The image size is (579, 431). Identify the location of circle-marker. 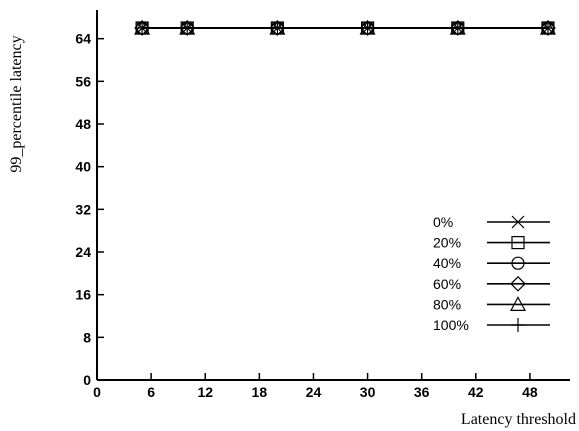
(518, 263).